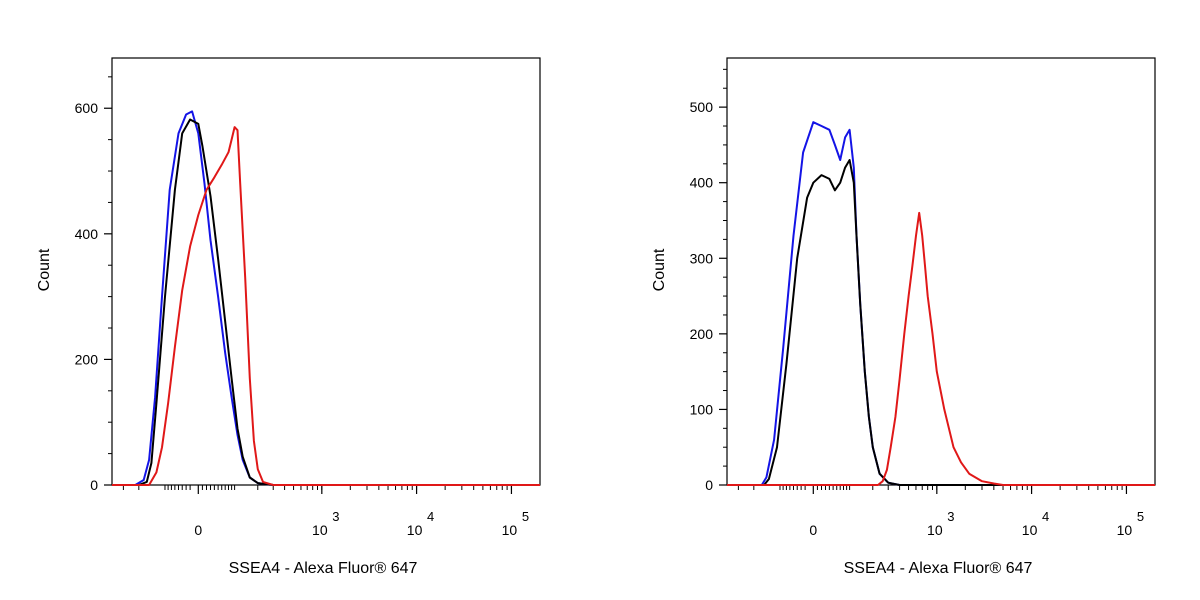 This screenshot has height=600, width=1200. I want to click on y-tick-label: 600, so click(87, 108).